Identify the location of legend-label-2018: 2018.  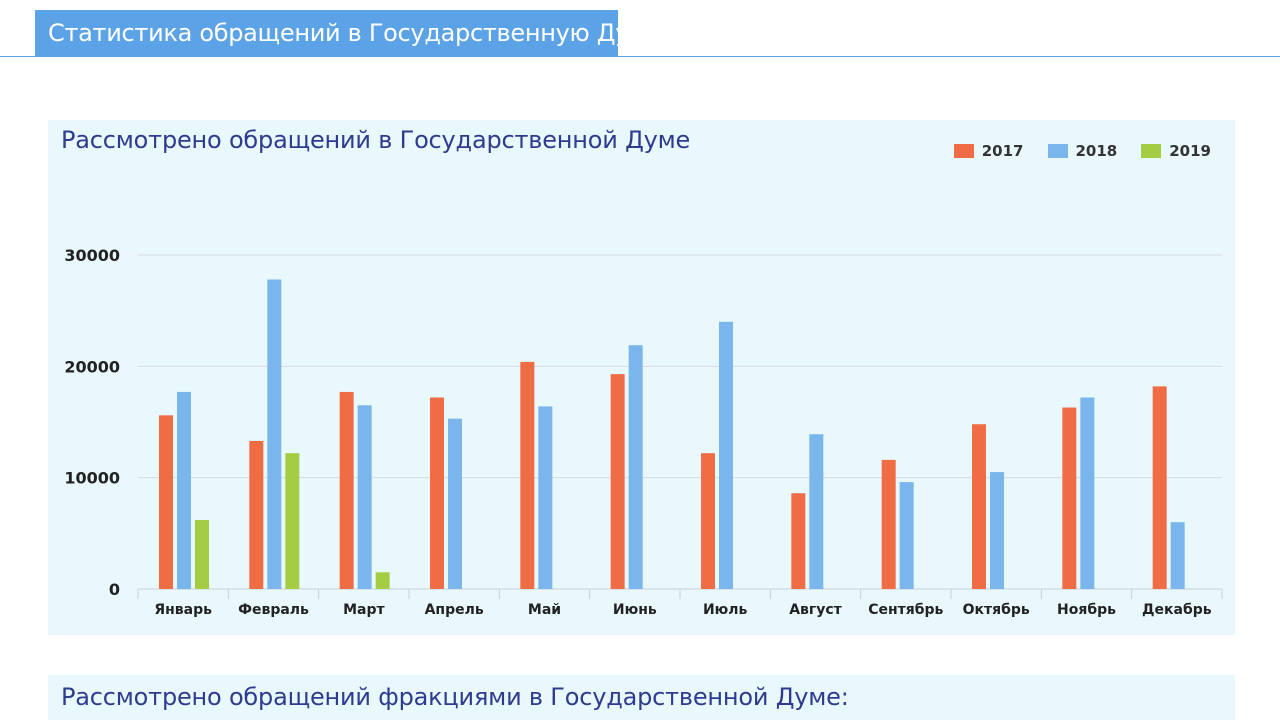
(1096, 151).